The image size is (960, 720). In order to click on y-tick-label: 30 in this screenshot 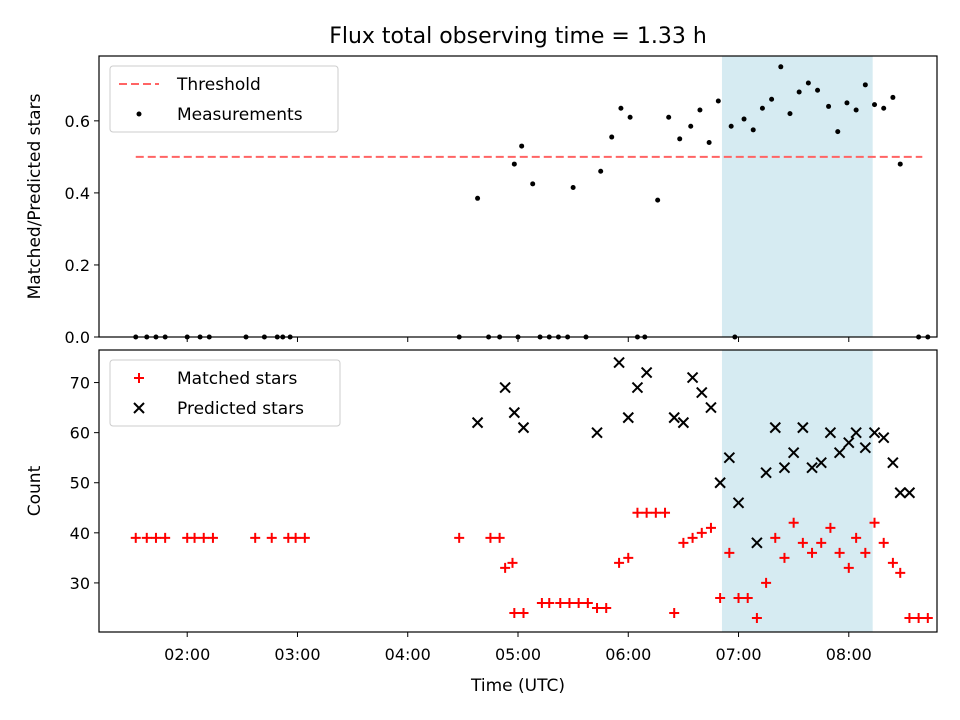, I will do `click(80, 583)`.